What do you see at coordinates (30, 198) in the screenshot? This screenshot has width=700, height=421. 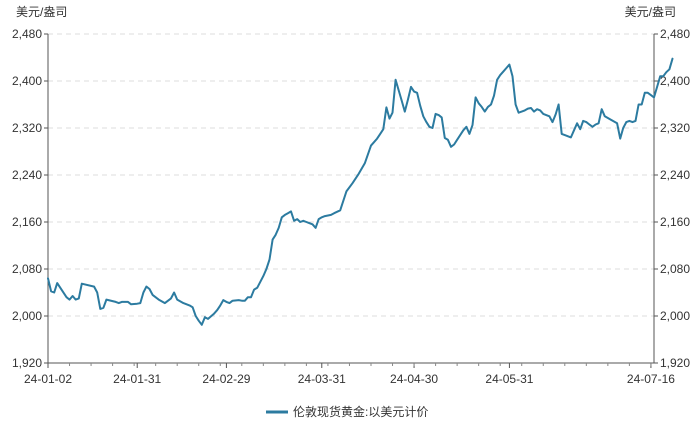 I see `left-y-tick-labels: 1,920 2,000 2,080 2,160 2,240 2,320 2,400 2,480` at bounding box center [30, 198].